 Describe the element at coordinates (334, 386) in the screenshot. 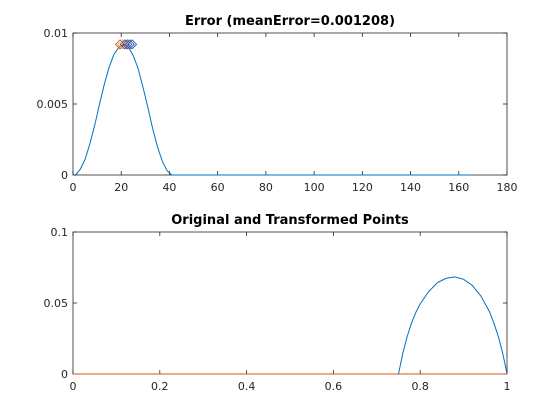

I see `x-tick-label: 0.6` at that location.